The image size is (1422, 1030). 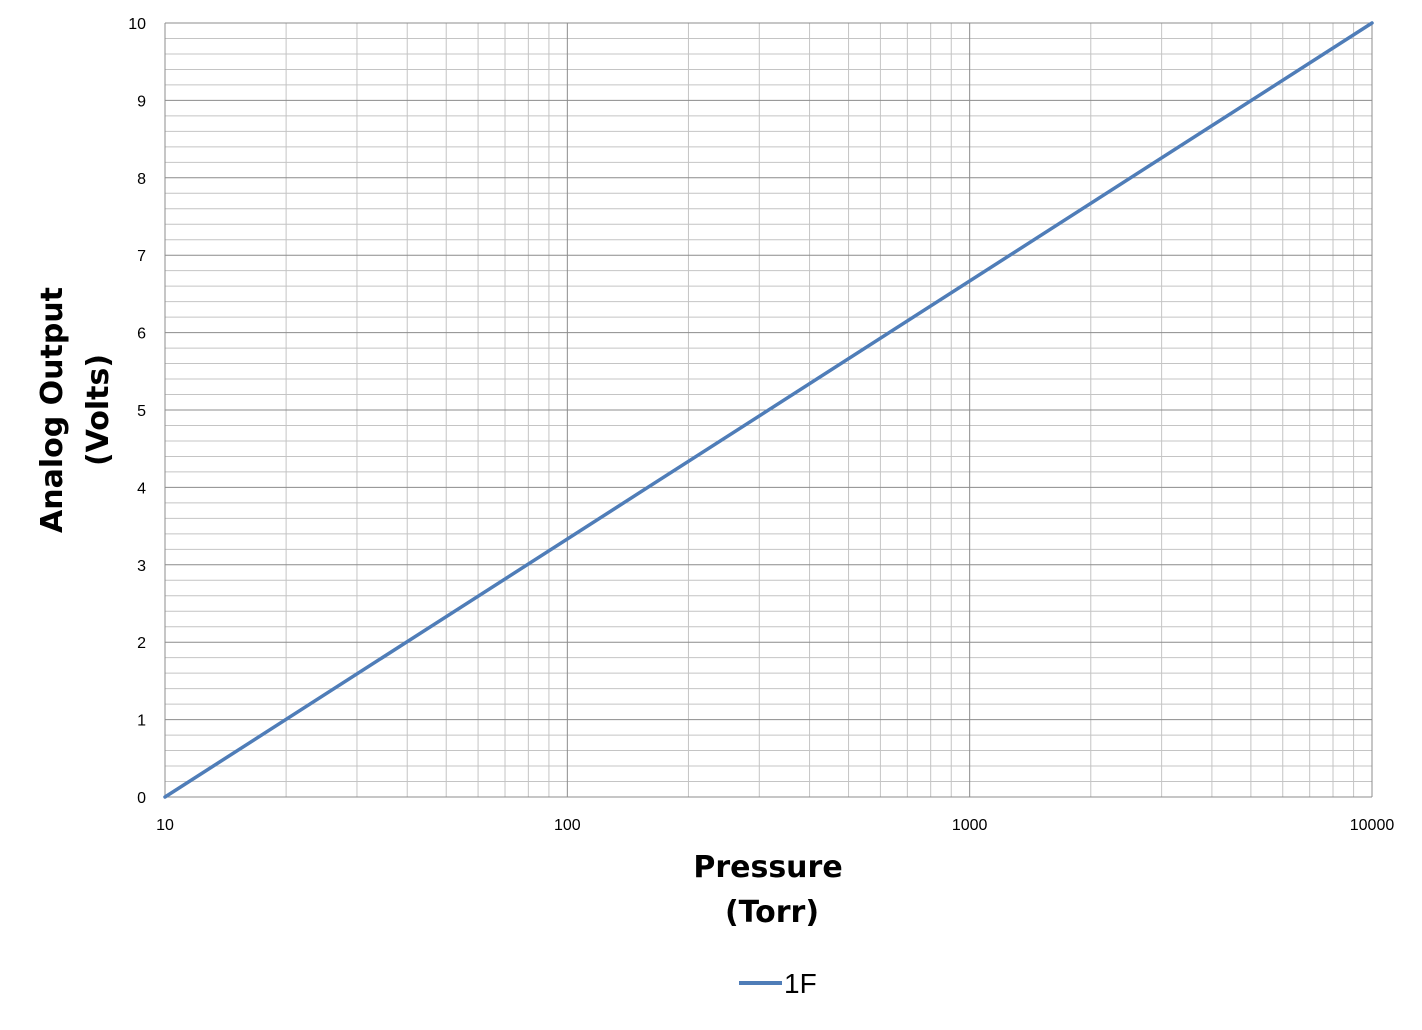 I want to click on legend-label-1f: 1F, so click(x=800, y=983).